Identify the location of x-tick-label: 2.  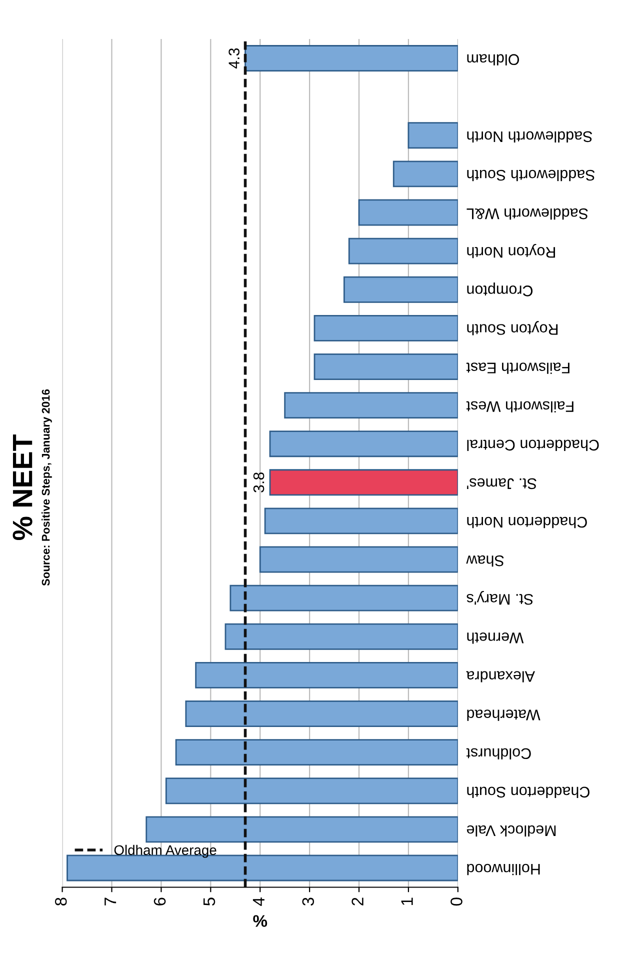
(358, 902).